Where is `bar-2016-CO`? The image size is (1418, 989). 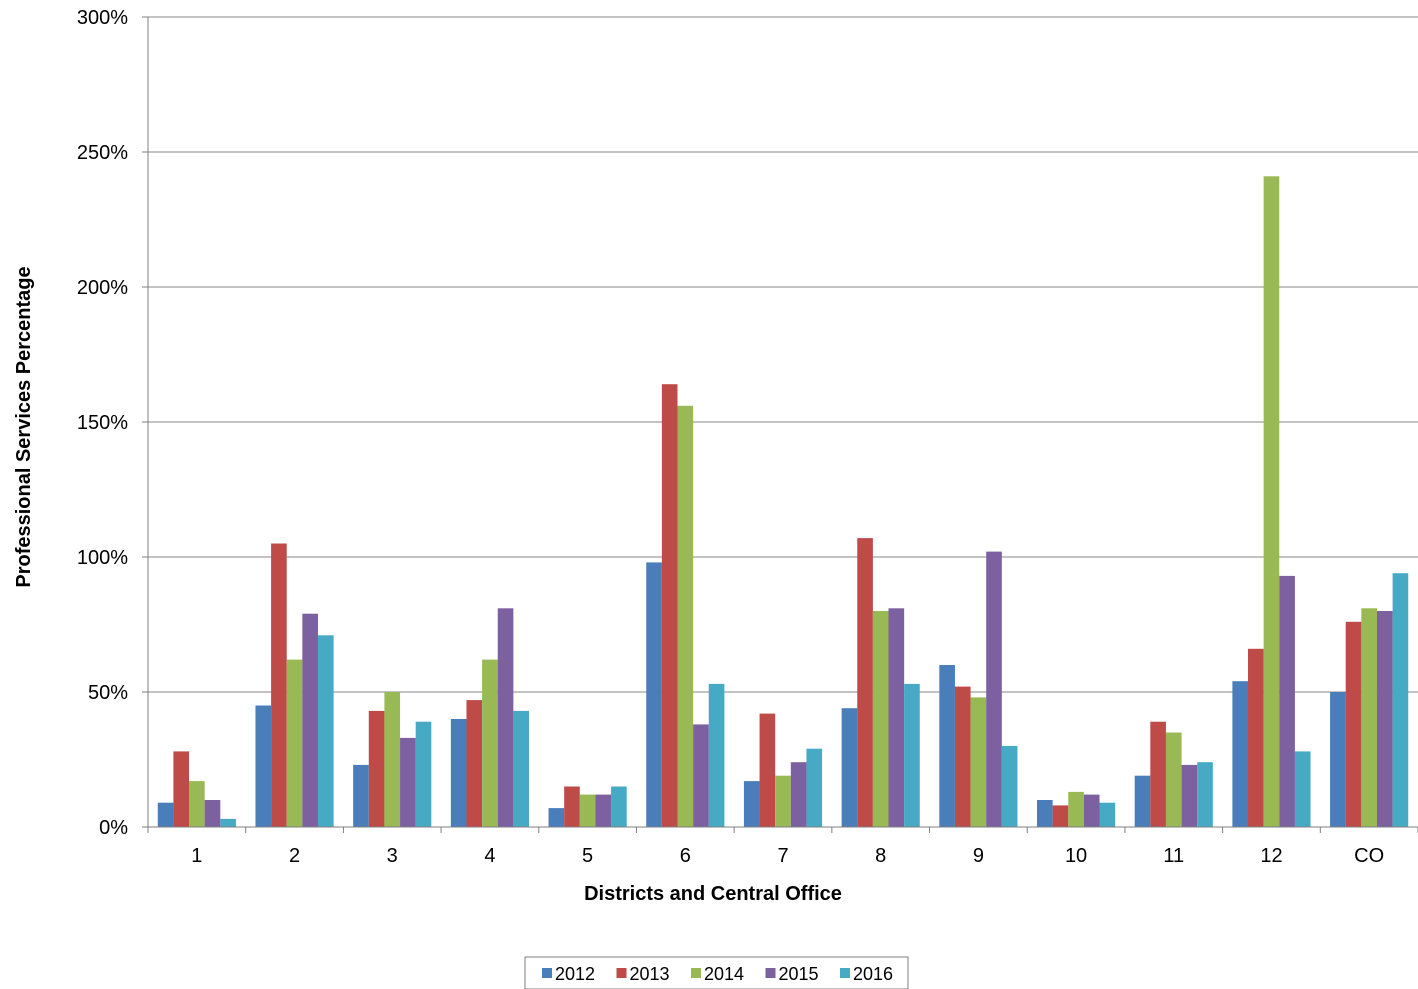 bar-2016-CO is located at coordinates (1400, 700).